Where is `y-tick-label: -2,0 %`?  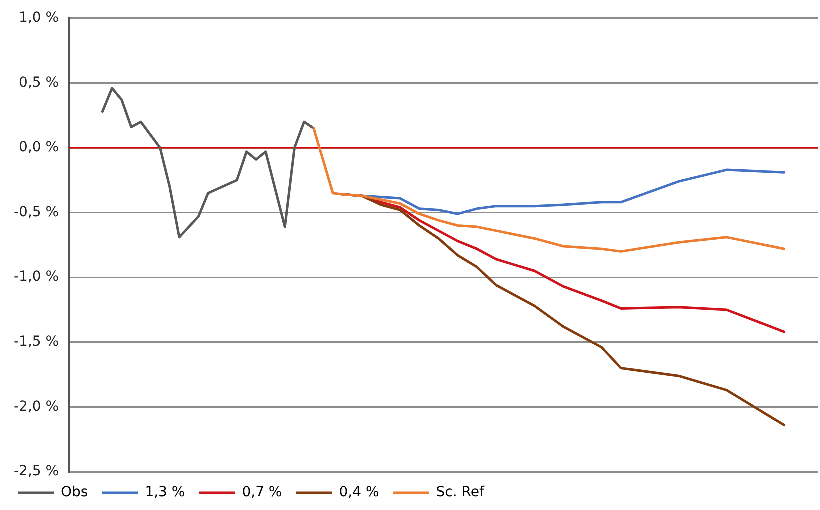 y-tick-label: -2,0 % is located at coordinates (37, 406).